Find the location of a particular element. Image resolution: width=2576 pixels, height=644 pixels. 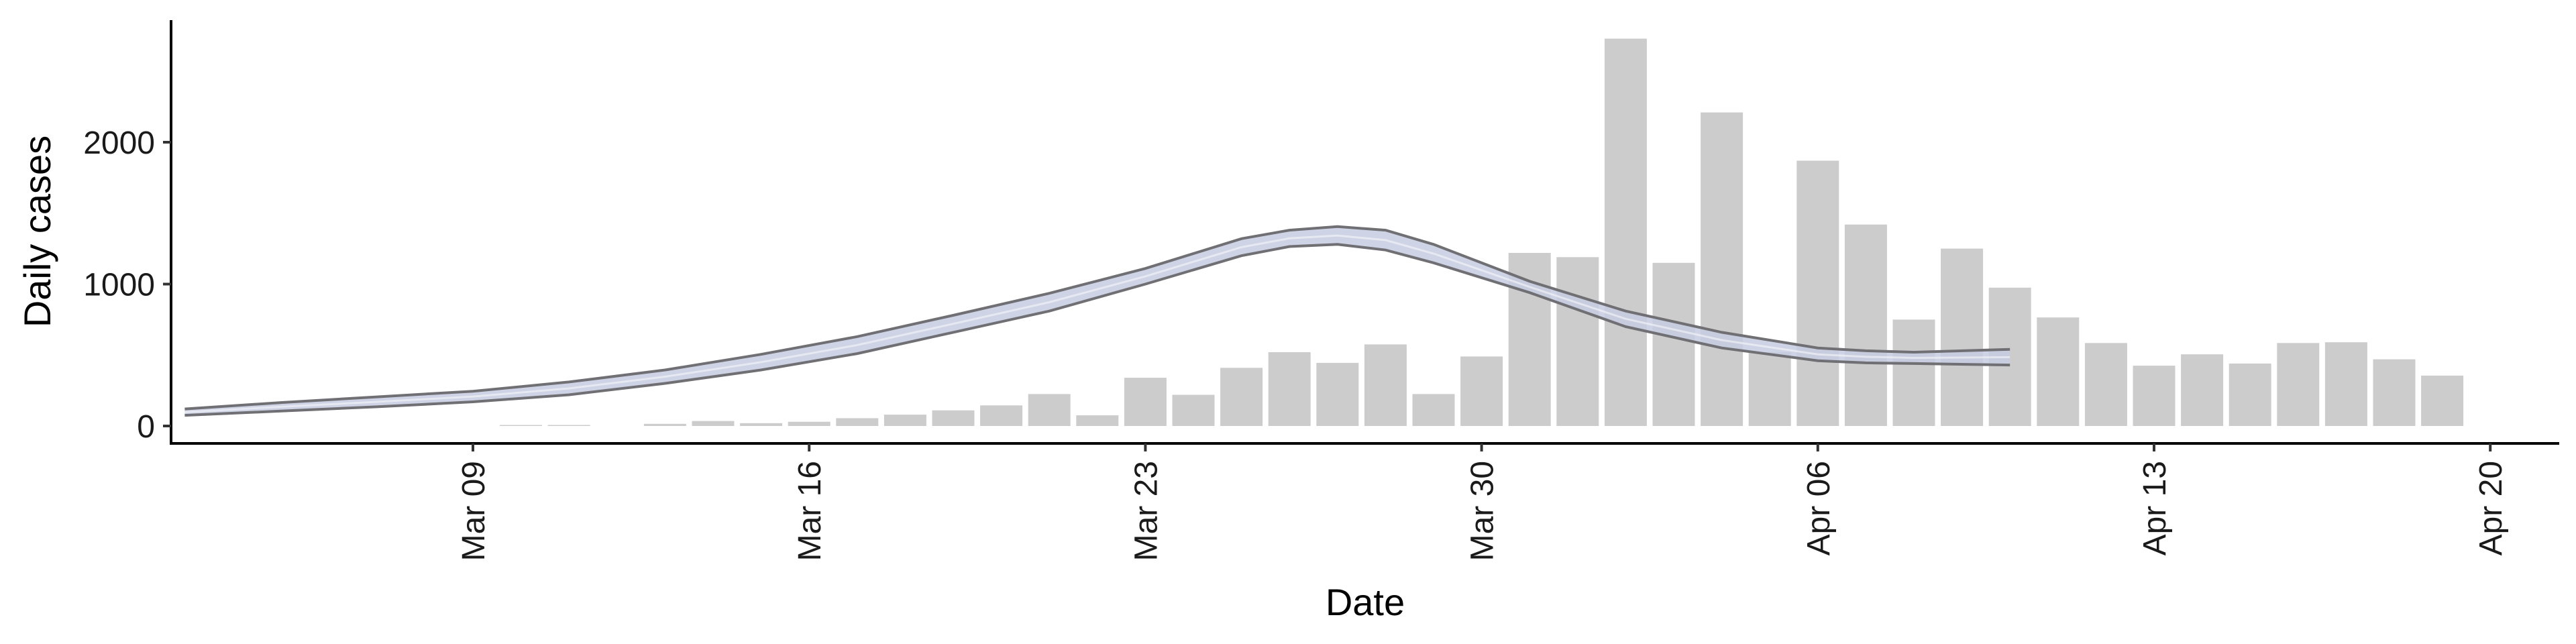

y-tick-label-0: 0 is located at coordinates (146, 427).